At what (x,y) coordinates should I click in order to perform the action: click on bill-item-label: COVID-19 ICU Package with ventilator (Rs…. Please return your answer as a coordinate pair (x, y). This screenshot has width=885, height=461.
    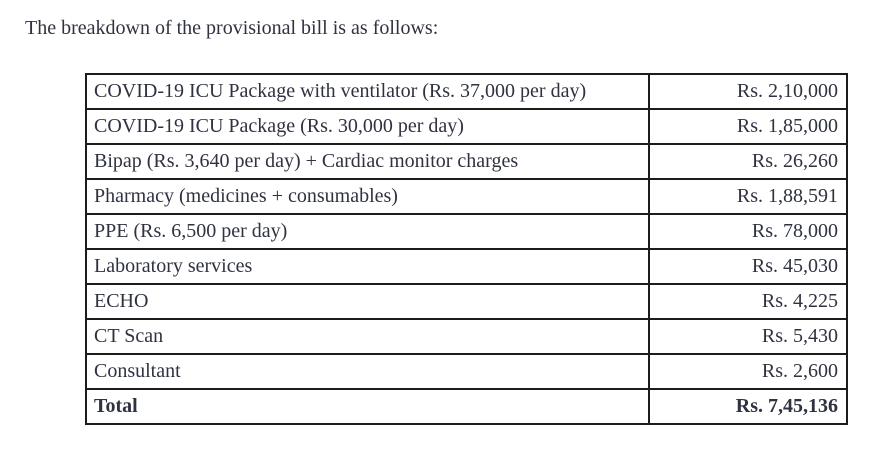
    Looking at the image, I should click on (367, 91).